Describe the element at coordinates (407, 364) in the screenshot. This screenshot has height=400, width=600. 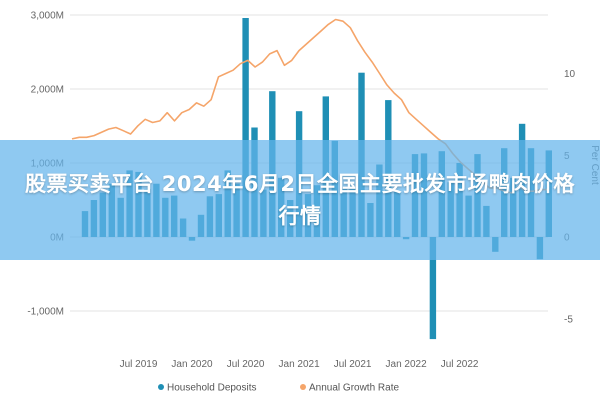
I see `x-axis-tick-label: Jan 2022` at that location.